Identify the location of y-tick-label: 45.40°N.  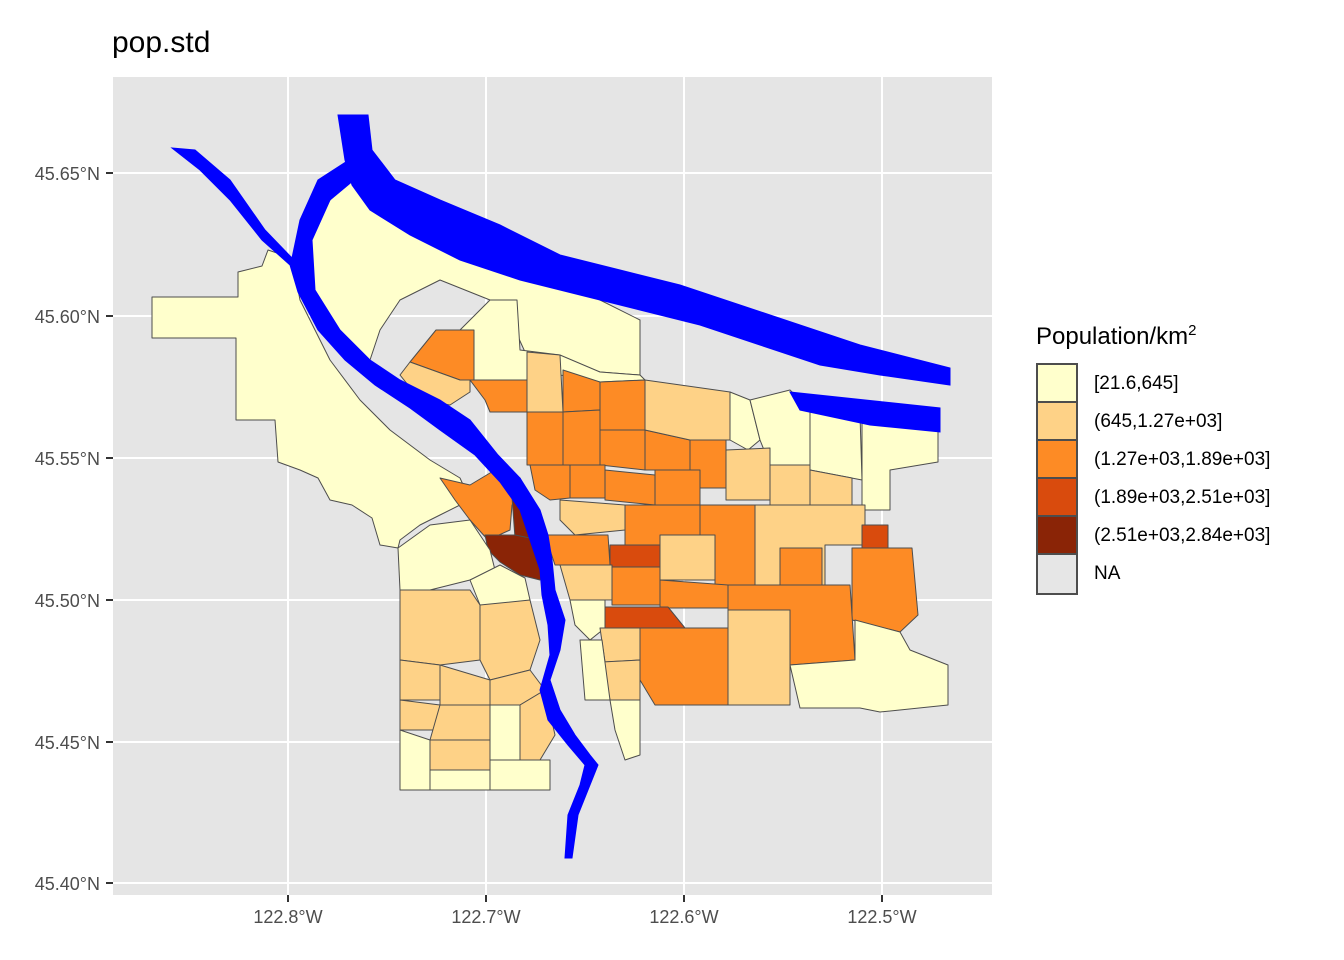
(67, 884).